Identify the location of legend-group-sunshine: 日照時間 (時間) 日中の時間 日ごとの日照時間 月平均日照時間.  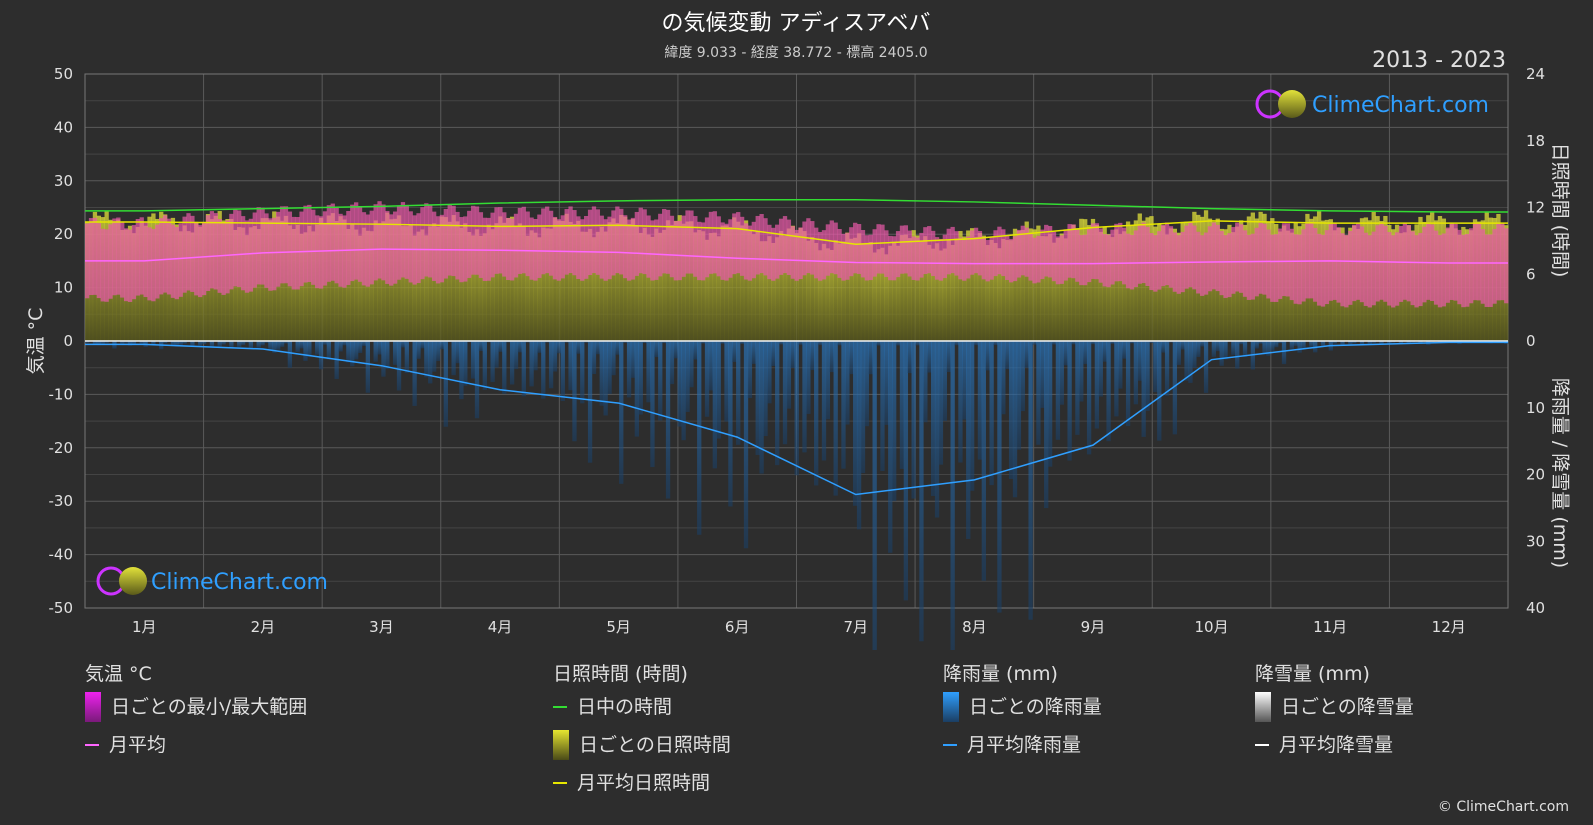
(642, 731).